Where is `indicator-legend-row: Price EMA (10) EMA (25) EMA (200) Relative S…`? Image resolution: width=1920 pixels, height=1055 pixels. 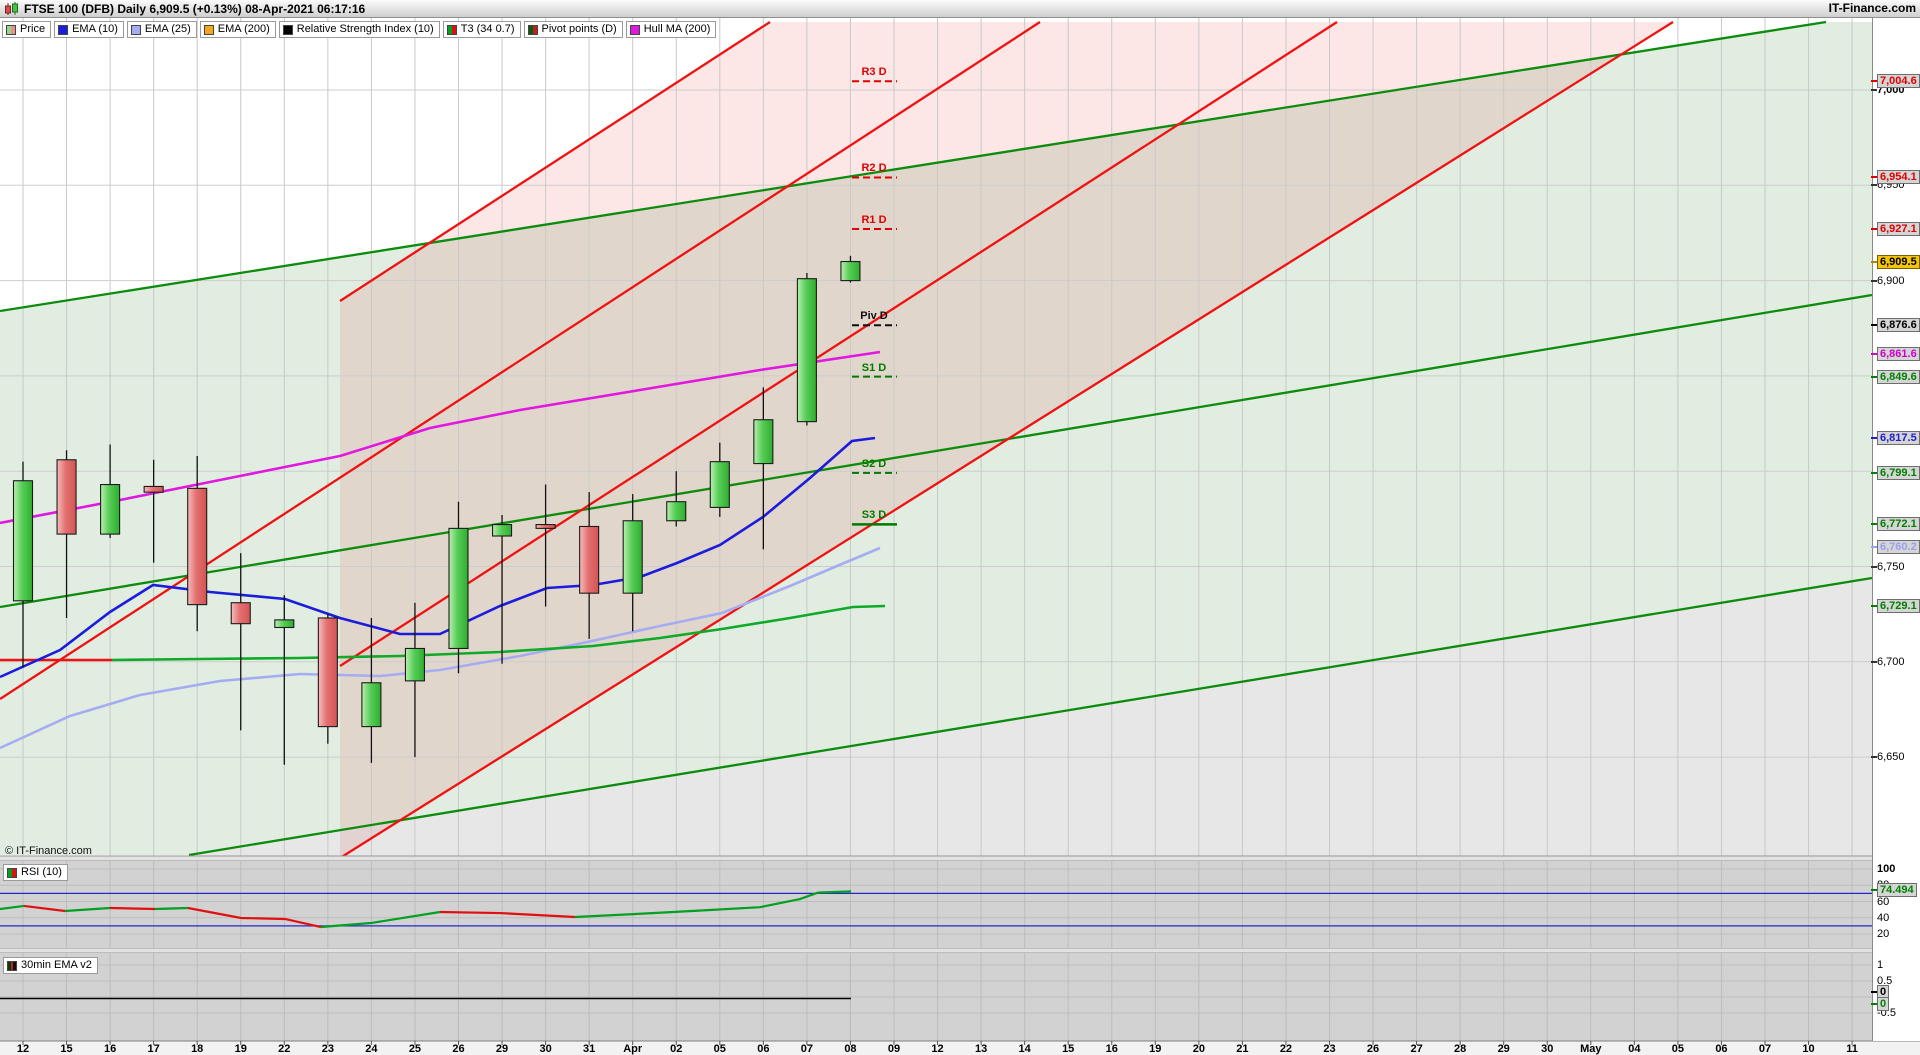 indicator-legend-row: Price EMA (10) EMA (25) EMA (200) Relative S… is located at coordinates (359, 29).